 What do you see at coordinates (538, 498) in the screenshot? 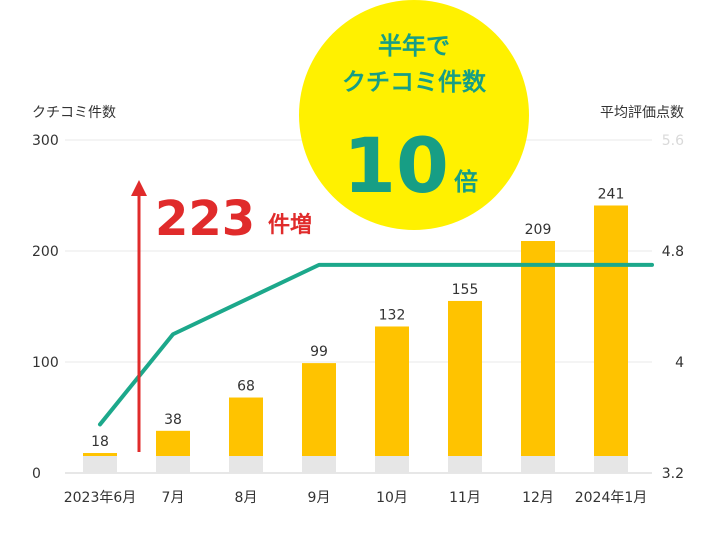
I see `x-tick-label: 12月` at bounding box center [538, 498].